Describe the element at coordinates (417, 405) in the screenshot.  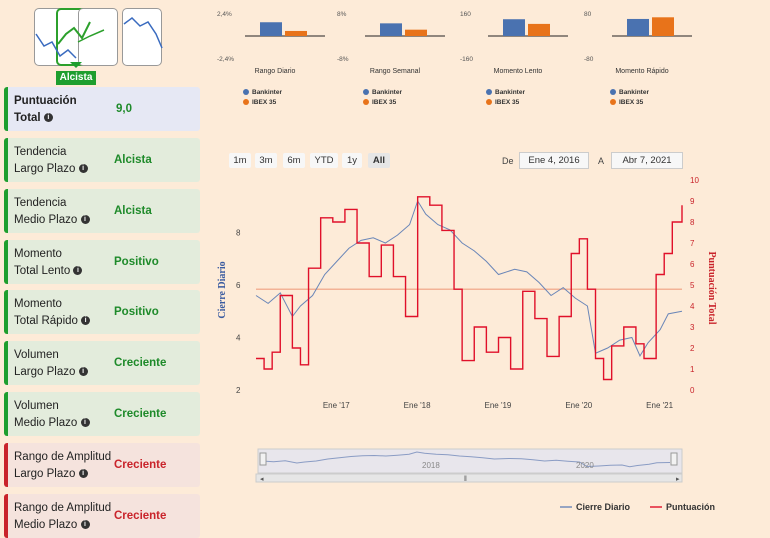
I see `x-tick-label: Ene '18` at that location.